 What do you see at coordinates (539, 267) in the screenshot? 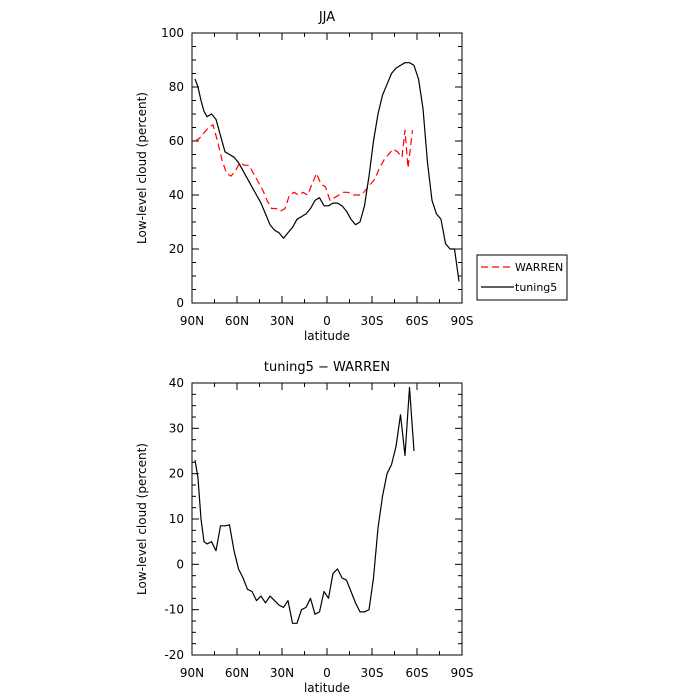
I see `legend-label: WARREN` at bounding box center [539, 267].